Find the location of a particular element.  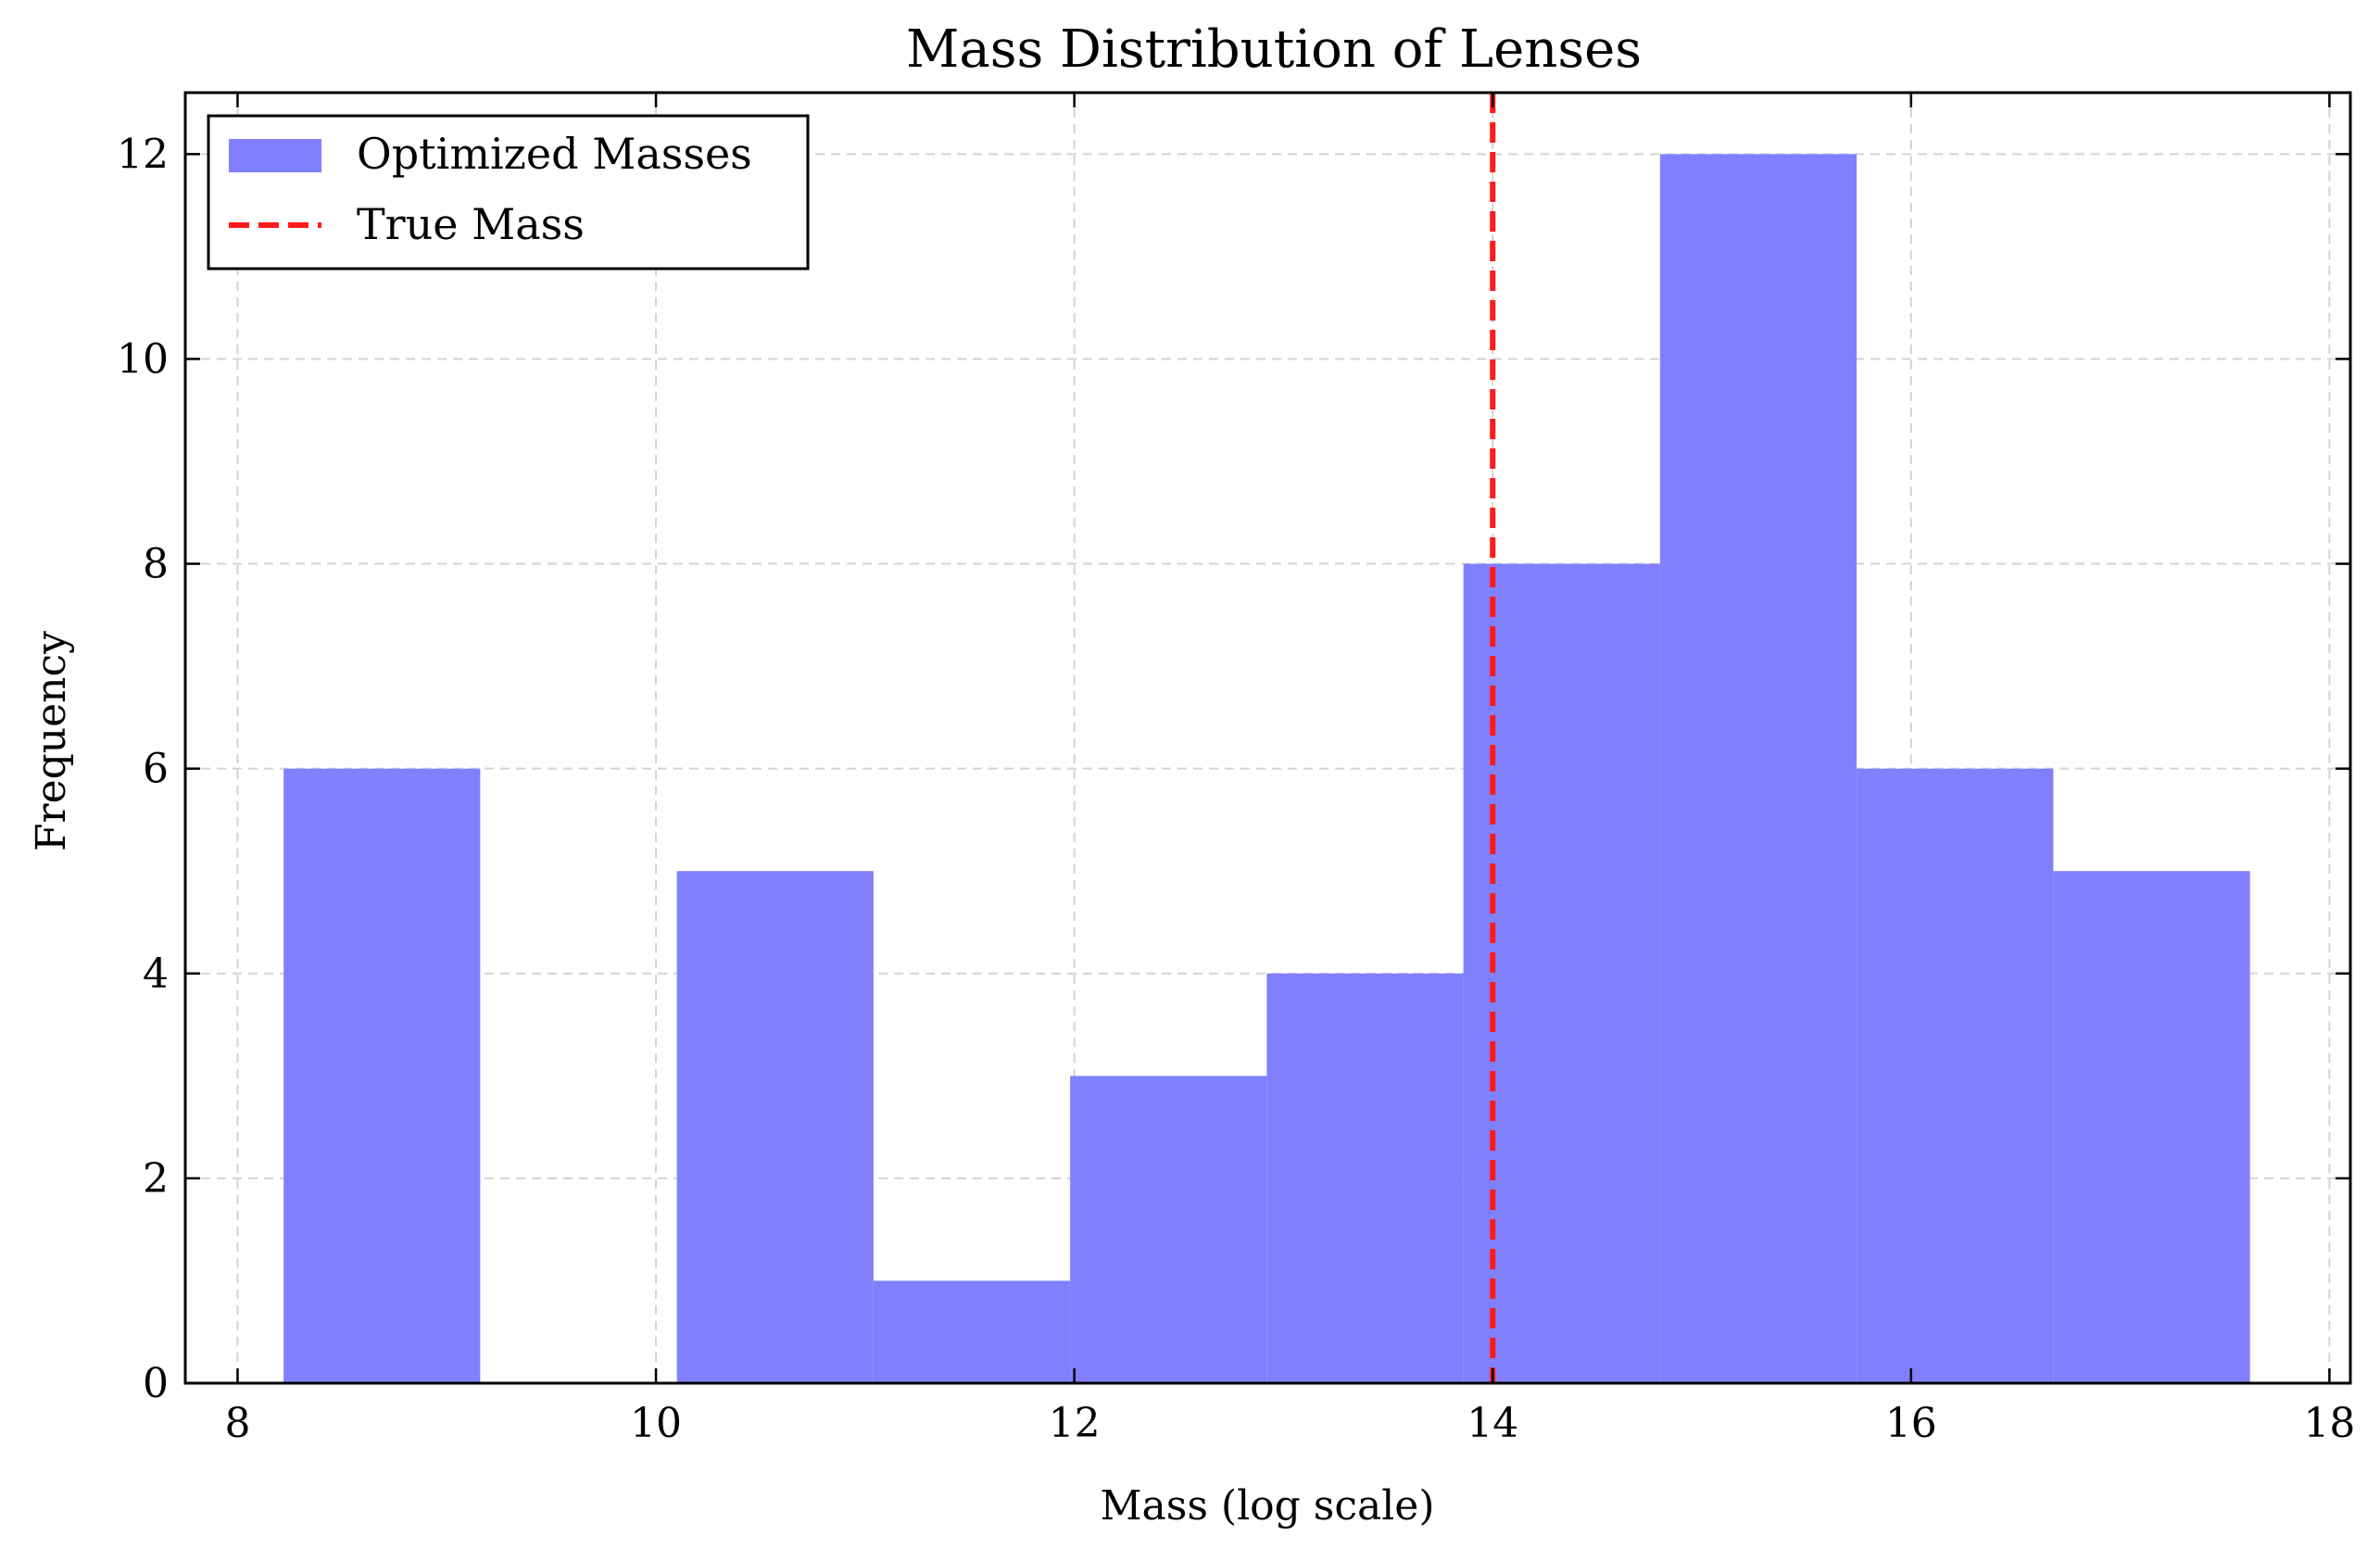

y-tick-label: 6 is located at coordinates (156, 769).